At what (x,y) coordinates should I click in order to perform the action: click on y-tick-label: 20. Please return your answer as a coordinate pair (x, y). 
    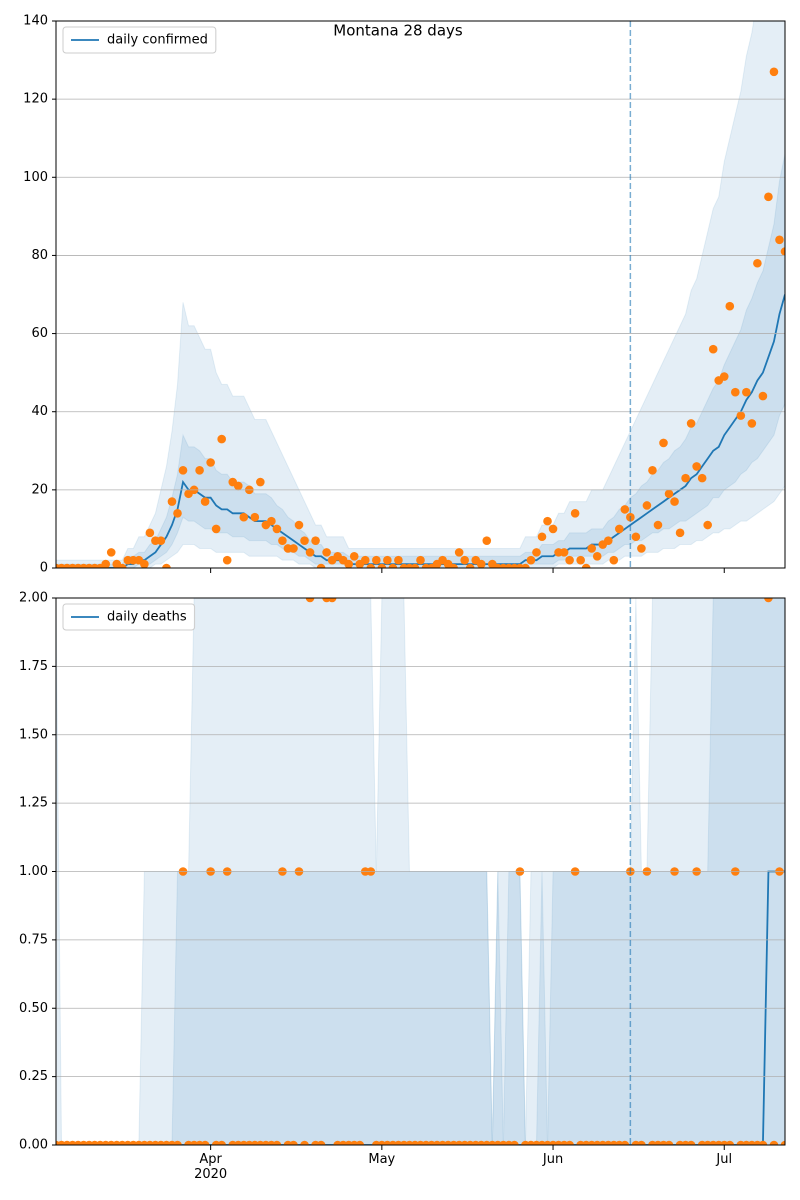
    Looking at the image, I should click on (39, 489).